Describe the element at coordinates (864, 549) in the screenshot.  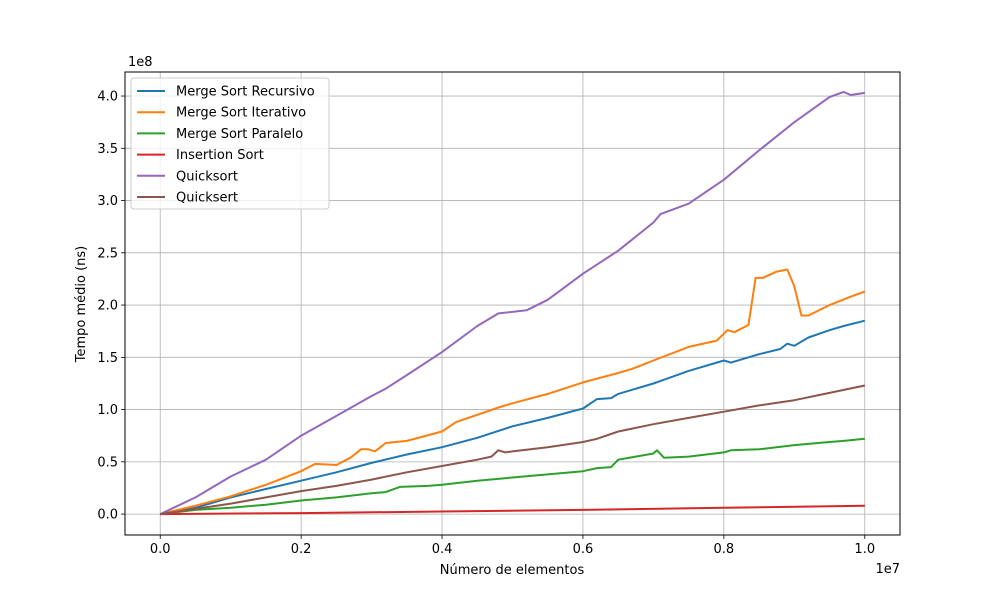
I see `x-tick-label: 1.0` at that location.